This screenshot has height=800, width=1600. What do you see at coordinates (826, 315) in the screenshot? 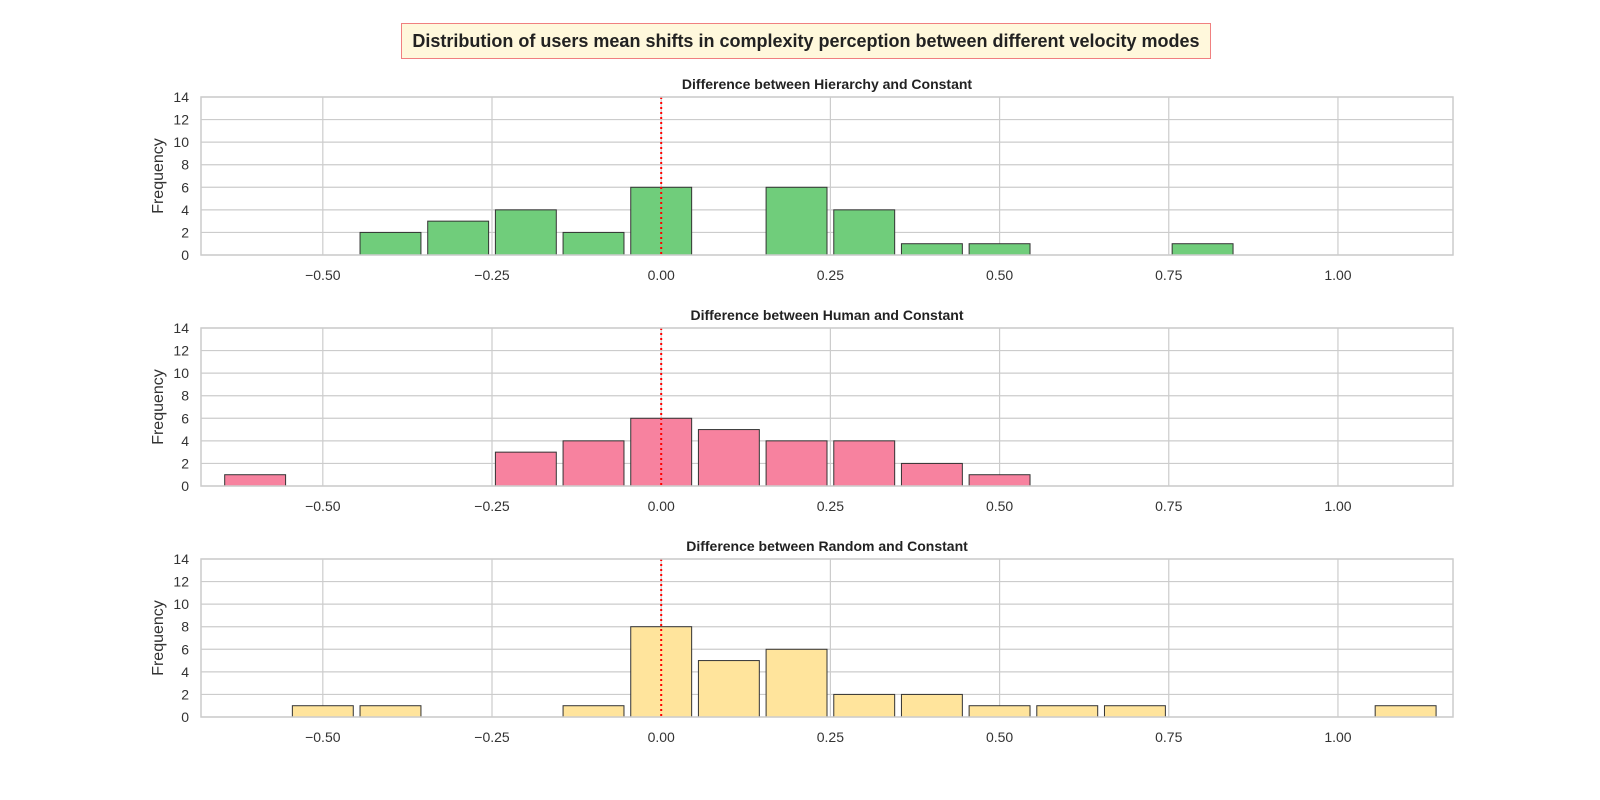
I see `panel-title: Difference between Human and Constant` at bounding box center [826, 315].